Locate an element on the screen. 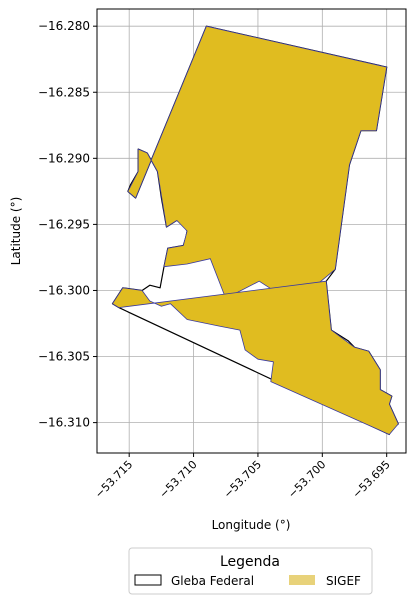  y-tick-label: −16.310 is located at coordinates (64, 423).